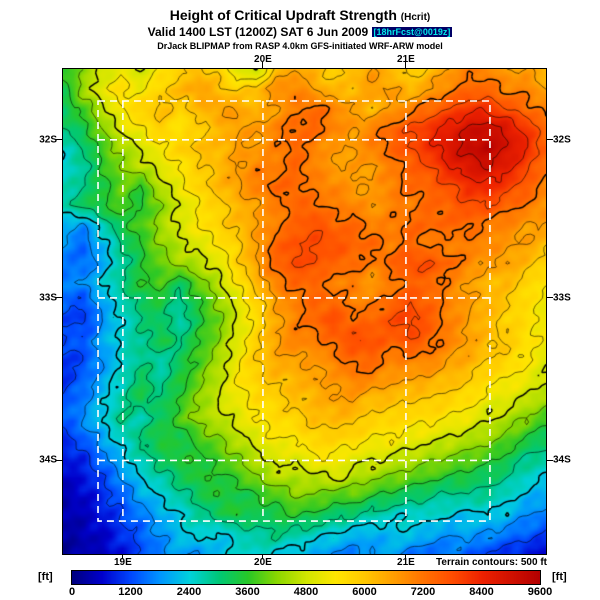 This screenshot has height=600, width=600. What do you see at coordinates (562, 140) in the screenshot?
I see `axis-label-lat-right: 32S` at bounding box center [562, 140].